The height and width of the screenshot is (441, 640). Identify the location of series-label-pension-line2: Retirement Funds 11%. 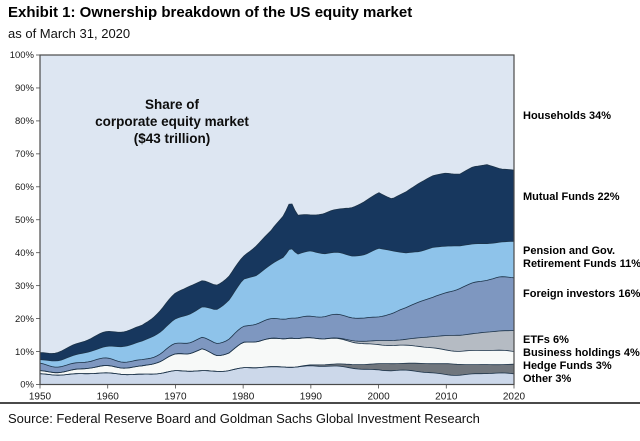
(581, 264).